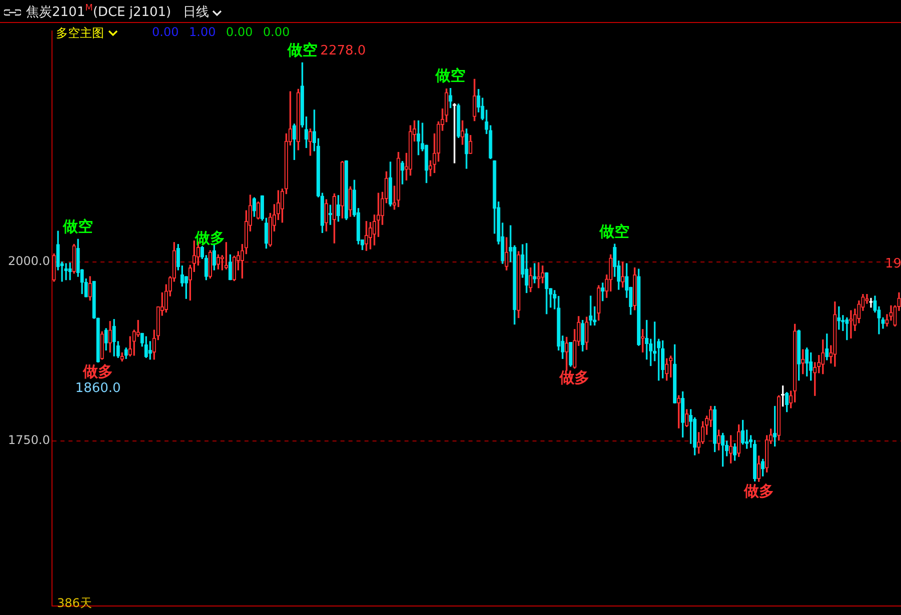  Describe the element at coordinates (893, 264) in the screenshot. I see `annotation: 19` at that location.